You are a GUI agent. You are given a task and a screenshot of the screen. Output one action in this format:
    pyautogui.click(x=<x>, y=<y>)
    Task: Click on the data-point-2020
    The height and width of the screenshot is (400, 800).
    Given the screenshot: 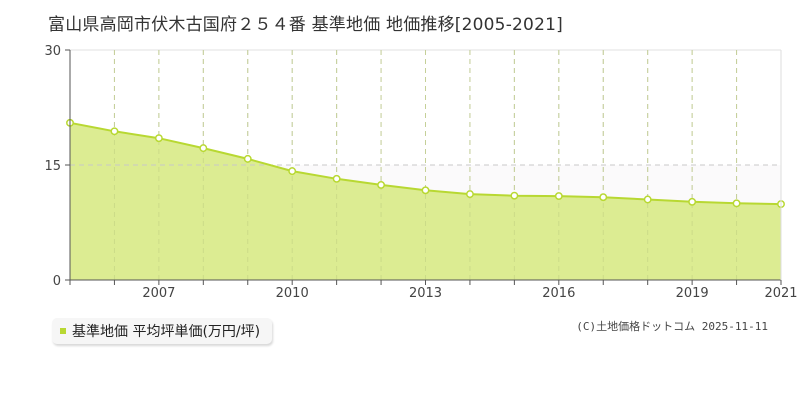 What is the action you would take?
    pyautogui.click(x=736, y=203)
    